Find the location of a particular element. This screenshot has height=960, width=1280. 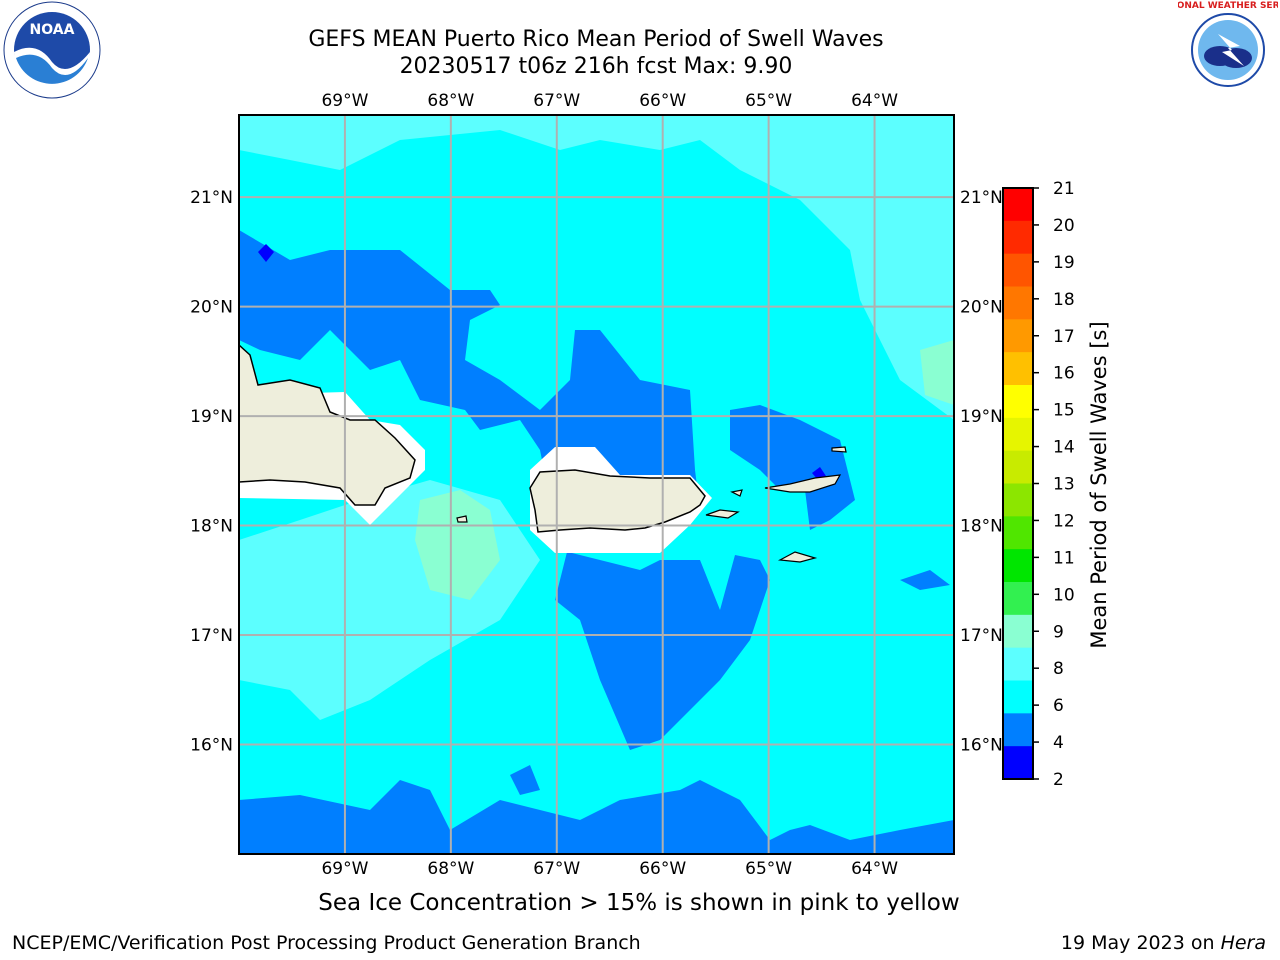

lat-labels-left: 21°N 20°N 19°N 18°N 17°N 16°N is located at coordinates (211, 471).